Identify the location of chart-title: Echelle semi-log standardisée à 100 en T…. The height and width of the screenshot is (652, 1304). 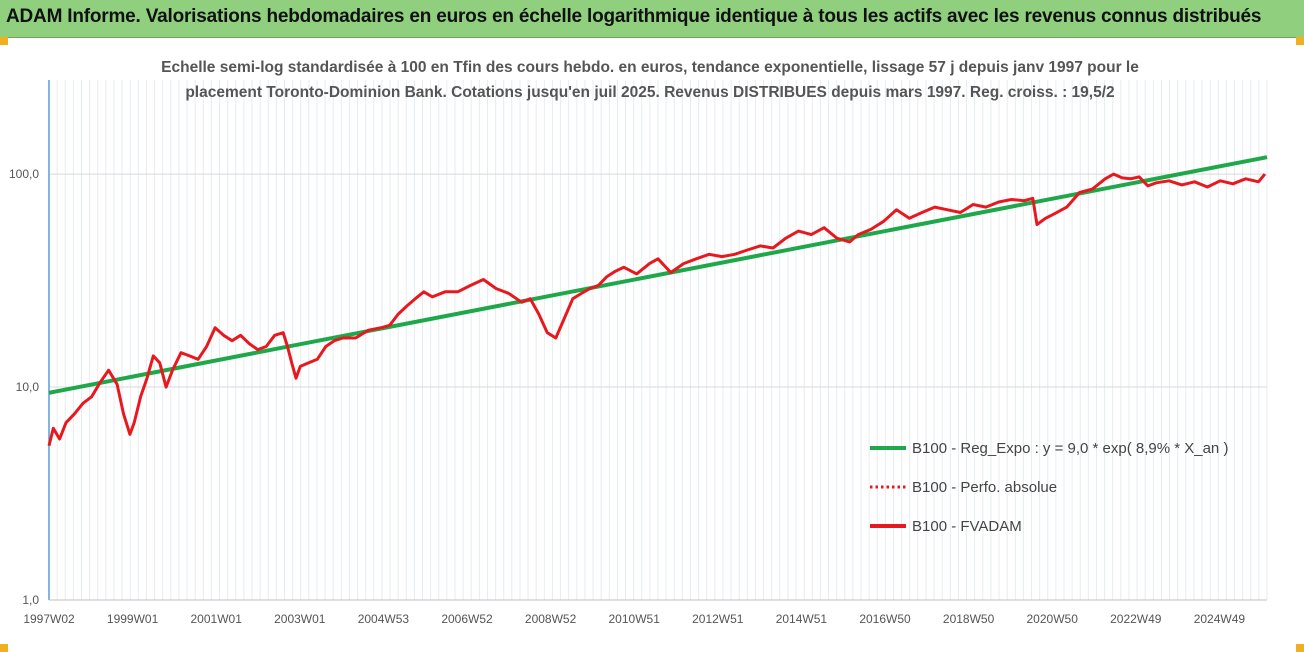
(650, 80).